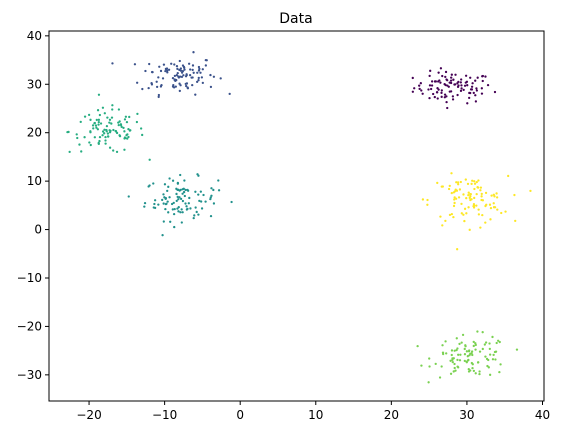 This screenshot has width=563, height=435. Describe the element at coordinates (34, 84) in the screenshot. I see `y-tick-label: 30` at that location.